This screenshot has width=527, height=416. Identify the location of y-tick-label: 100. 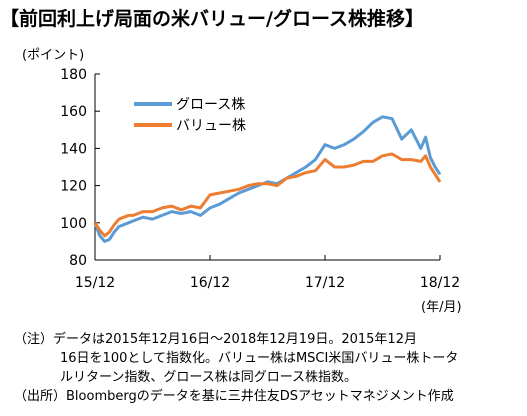
(73, 224).